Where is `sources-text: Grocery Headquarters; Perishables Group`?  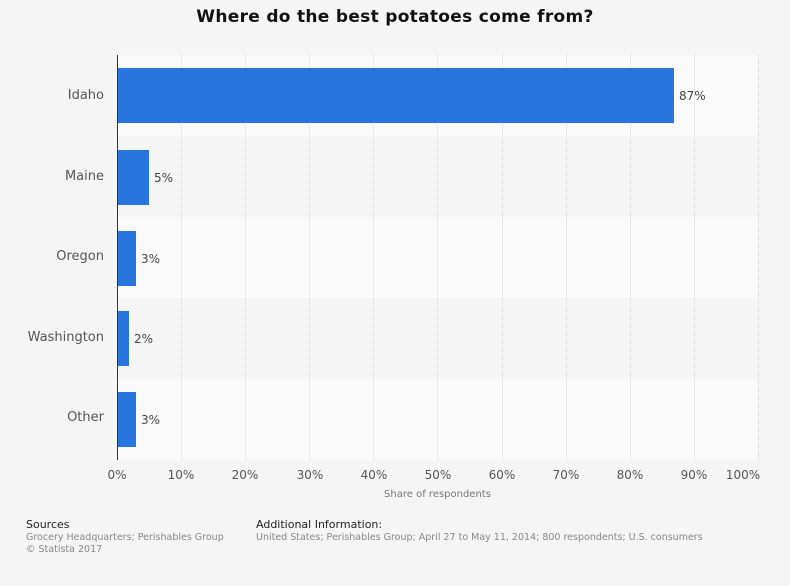
sources-text: Grocery Headquarters; Perishables Group is located at coordinates (125, 537).